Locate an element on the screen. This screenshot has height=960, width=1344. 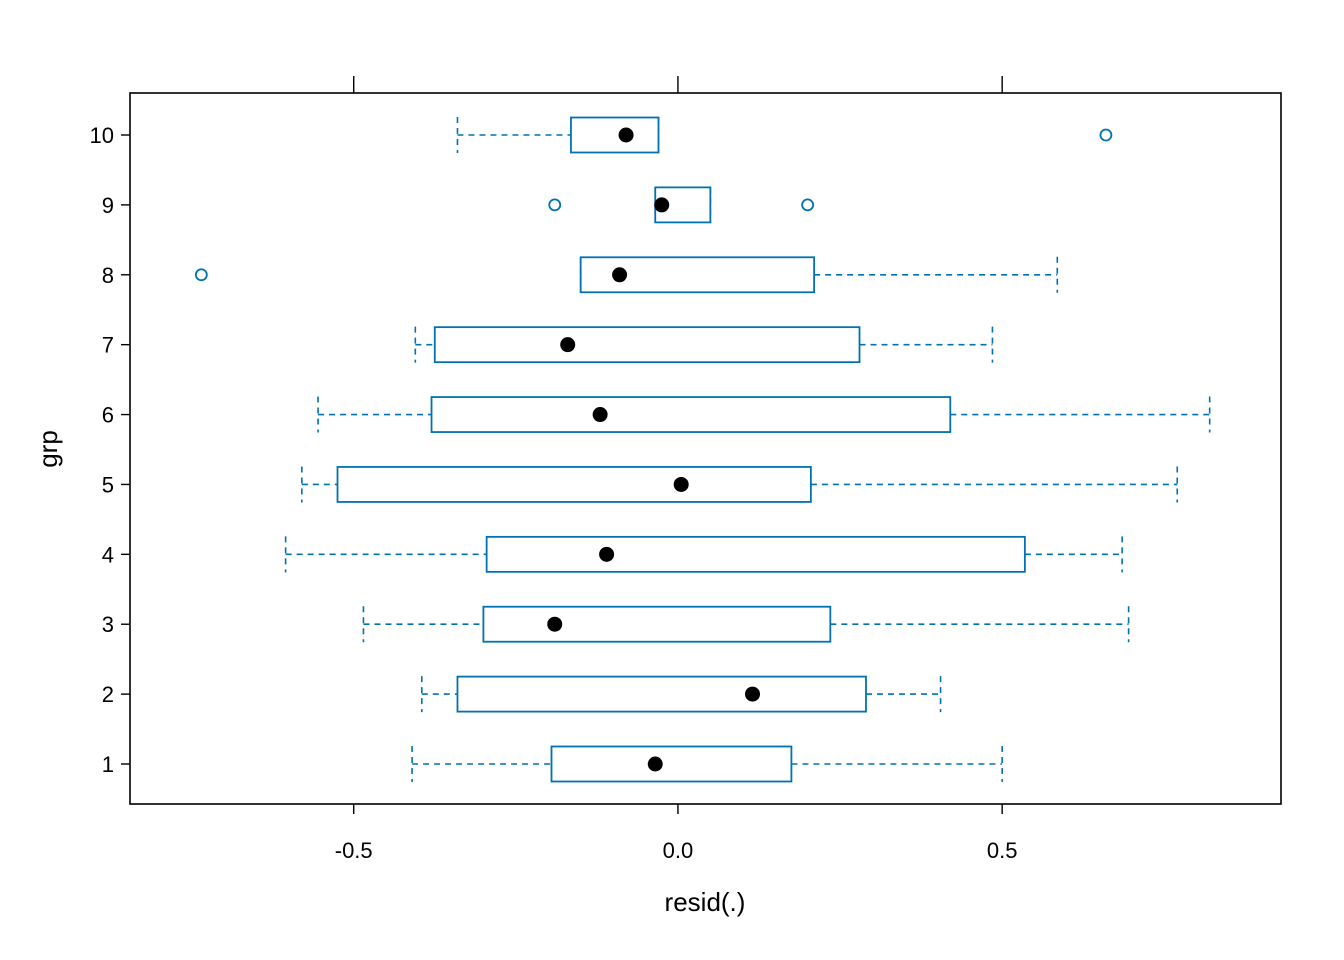
y-tick-label: 6 is located at coordinates (108, 415).